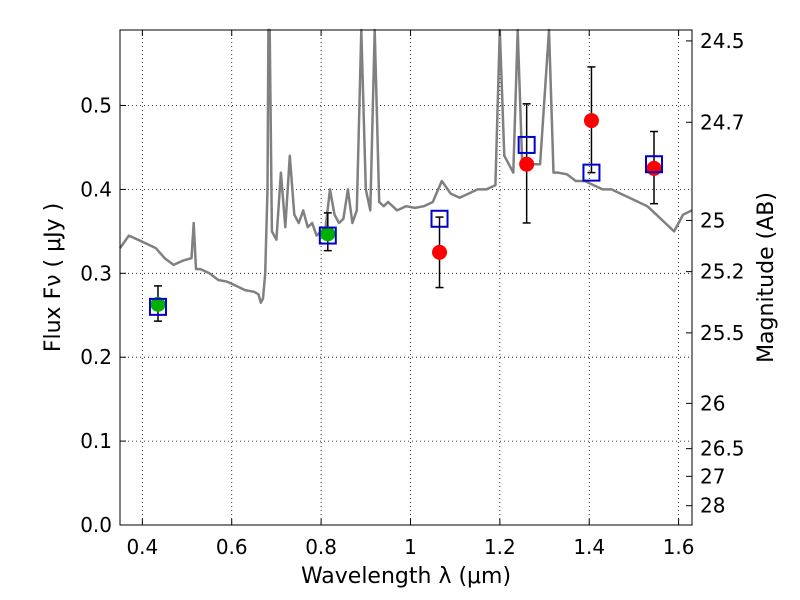 This screenshot has width=800, height=600. What do you see at coordinates (500, 547) in the screenshot?
I see `x-tick-label: 1.2` at bounding box center [500, 547].